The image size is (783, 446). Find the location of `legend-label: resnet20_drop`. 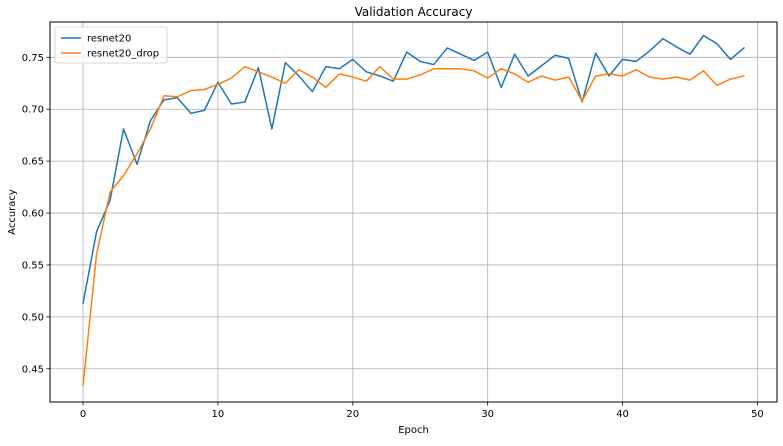

legend-label: resnet20_drop is located at coordinates (123, 54).